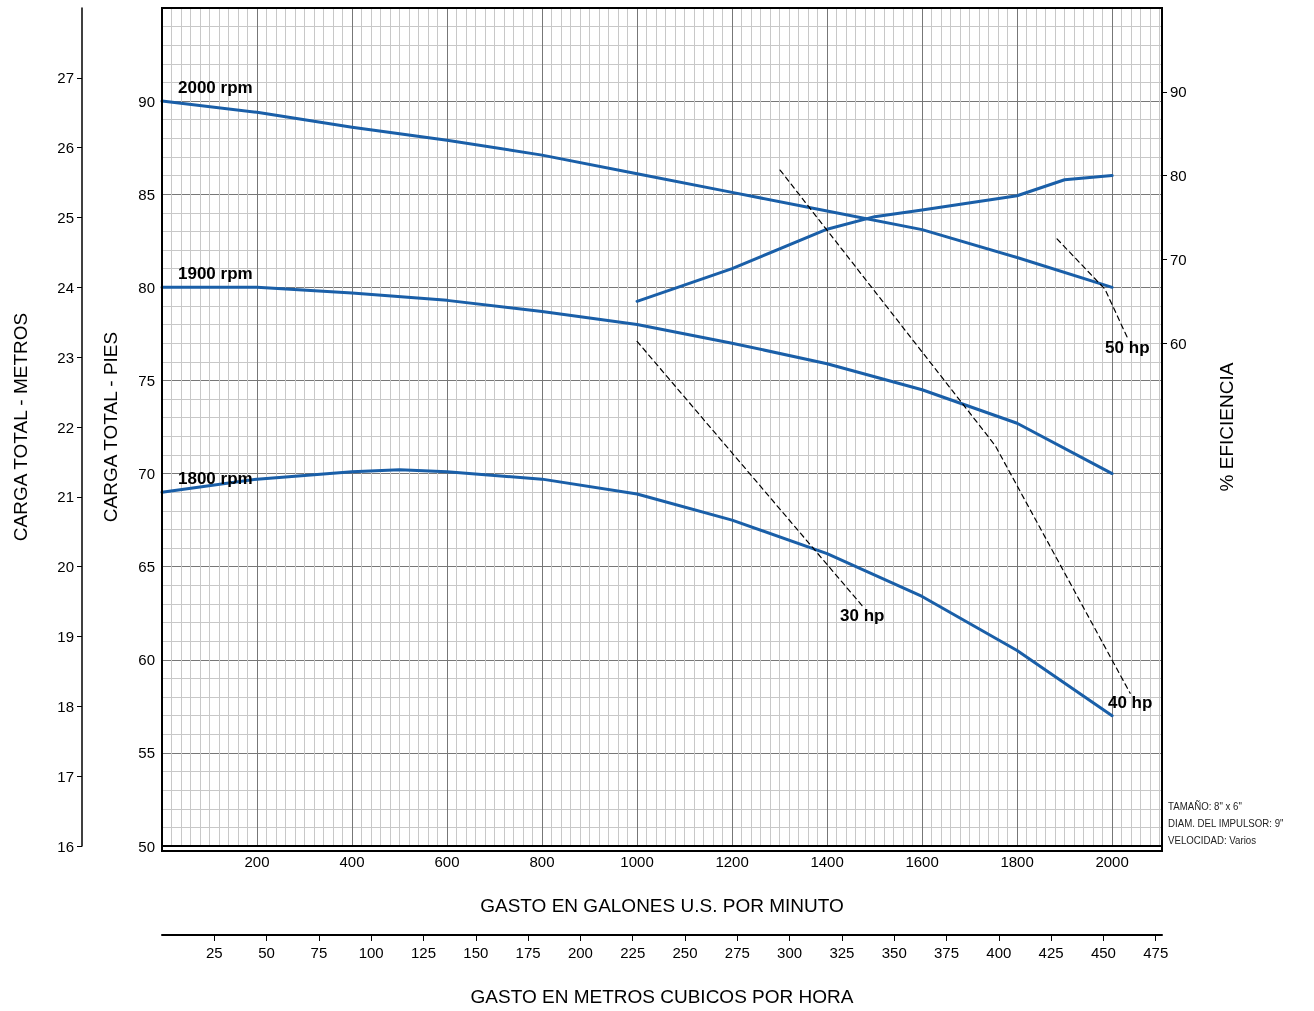 This screenshot has width=1314, height=1011. What do you see at coordinates (423, 952) in the screenshot?
I see `x2-tick-label: 125` at bounding box center [423, 952].